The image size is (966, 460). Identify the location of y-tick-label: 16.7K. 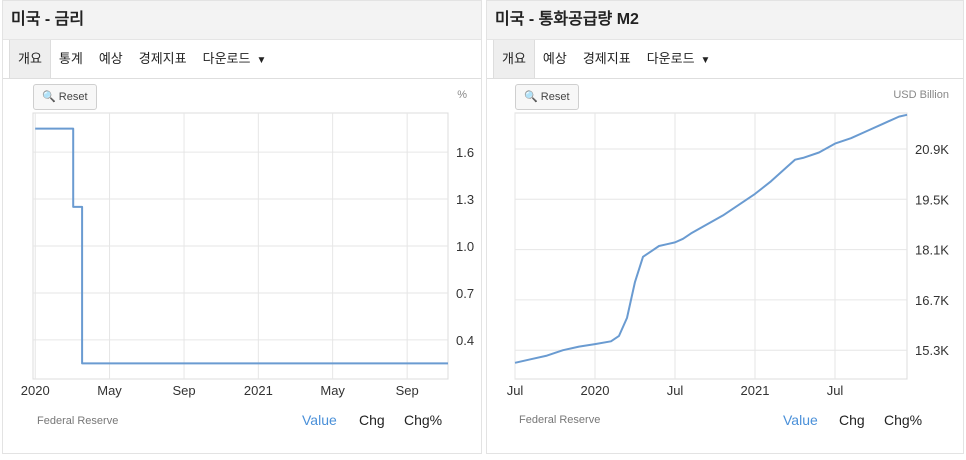
(932, 300).